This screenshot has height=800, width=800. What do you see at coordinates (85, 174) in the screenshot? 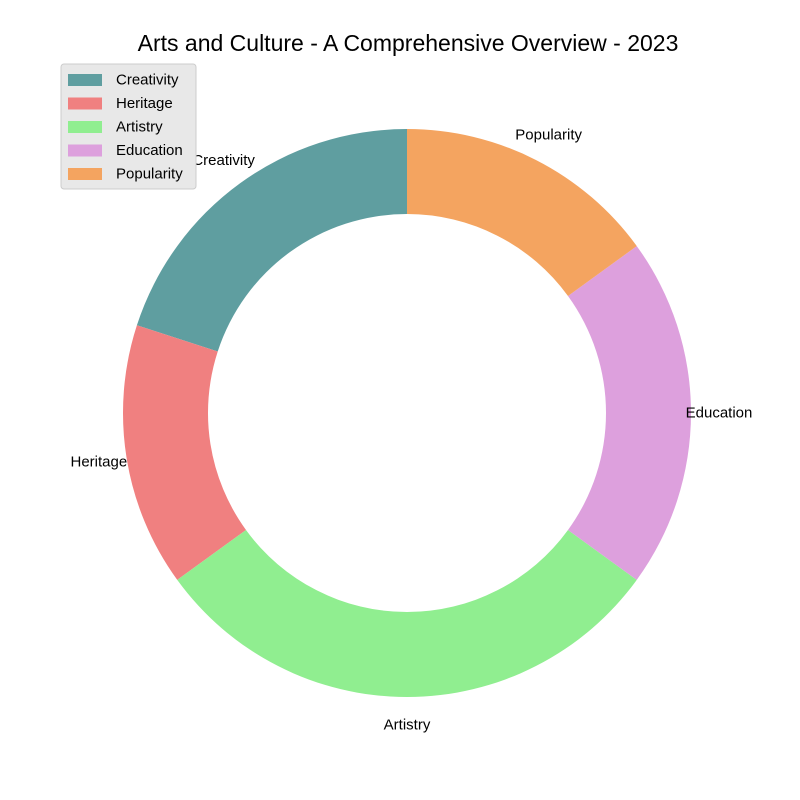
I see `legend-swatch-popularity` at bounding box center [85, 174].